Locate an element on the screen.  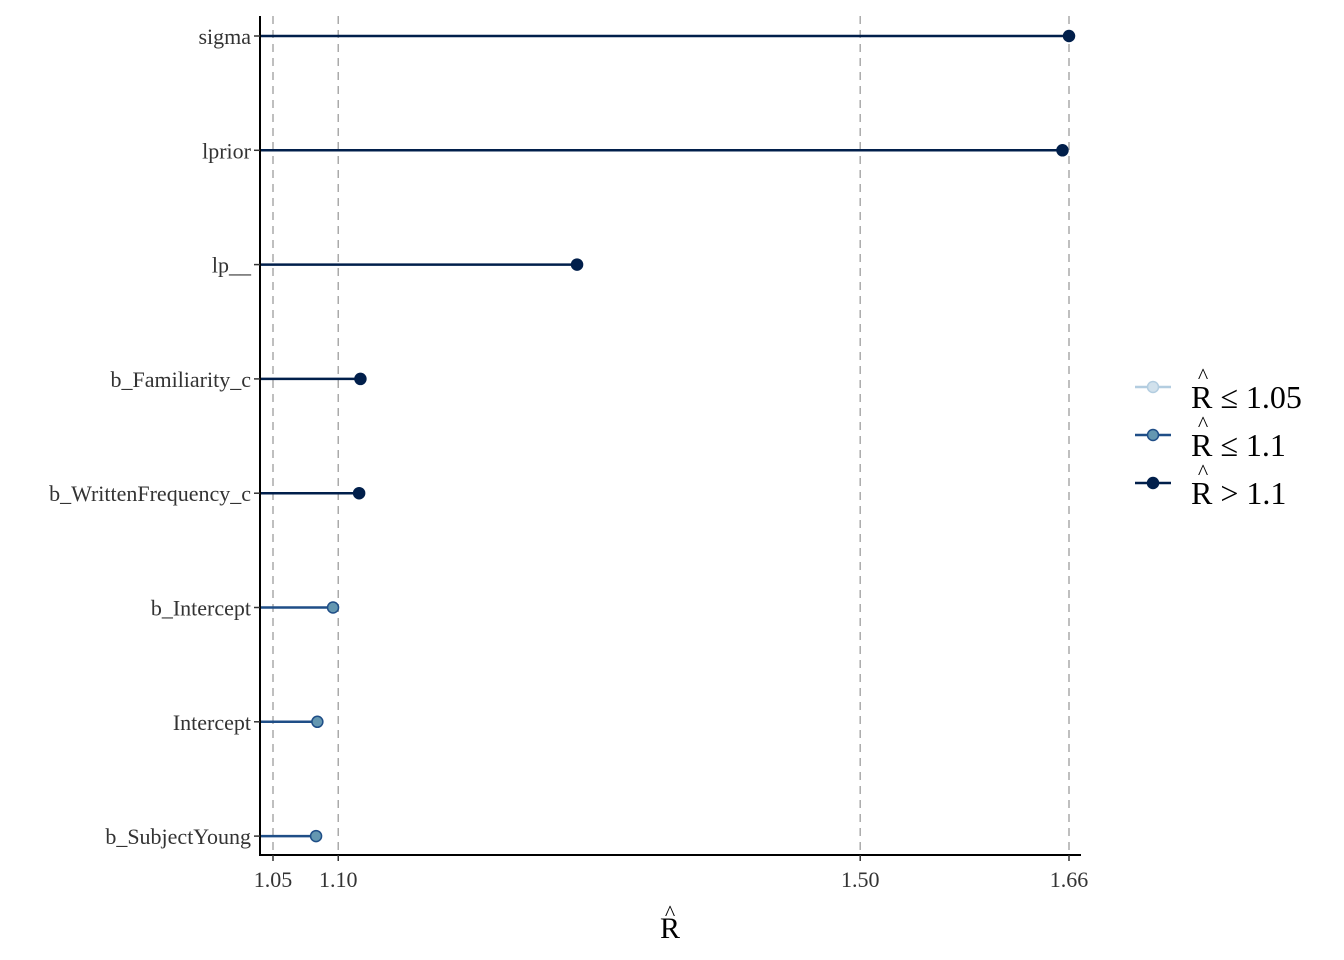
x-axis-title-text: R is located at coordinates (670, 928).